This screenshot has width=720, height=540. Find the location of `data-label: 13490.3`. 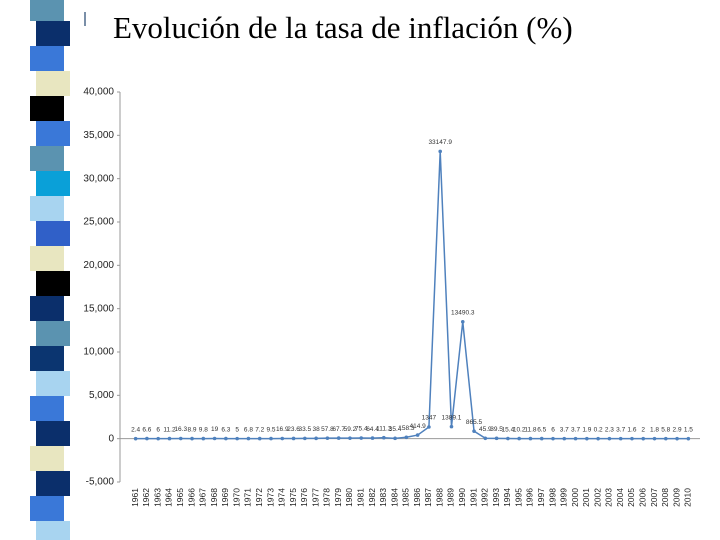

data-label: 13490.3 is located at coordinates (463, 312).